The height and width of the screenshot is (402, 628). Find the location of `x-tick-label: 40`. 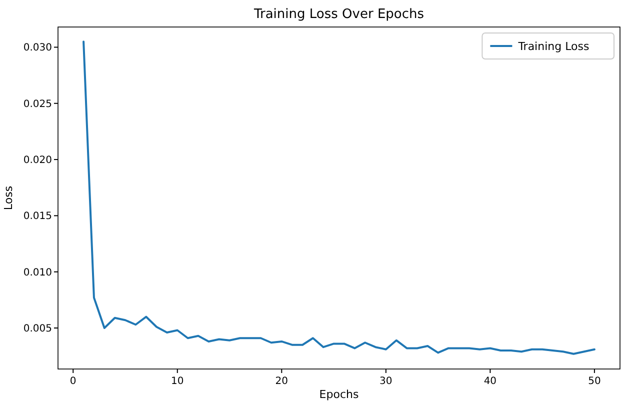

x-tick-label: 40 is located at coordinates (490, 381).